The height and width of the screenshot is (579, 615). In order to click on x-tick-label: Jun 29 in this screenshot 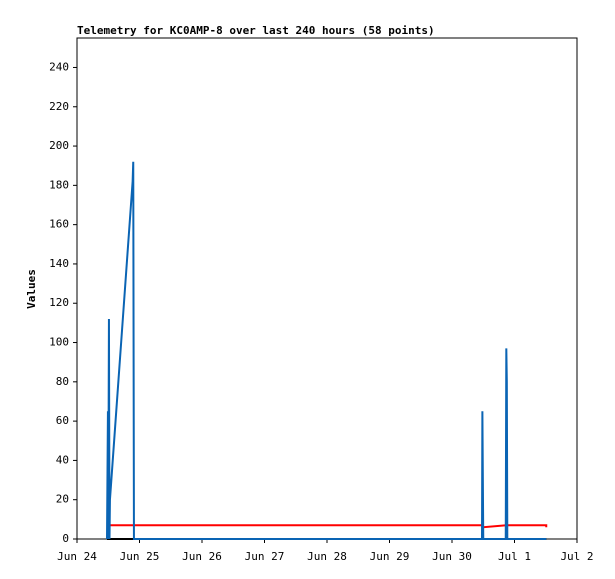, I will do `click(390, 556)`.